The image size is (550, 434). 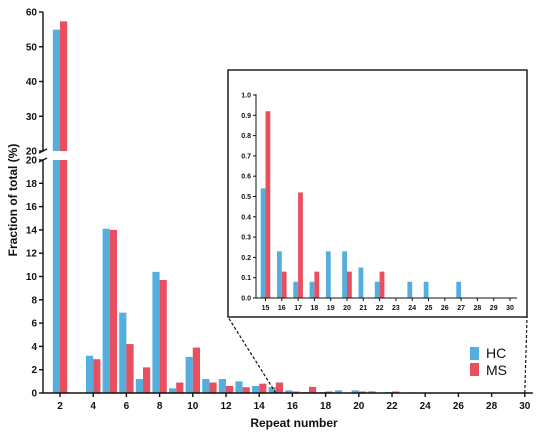 I want to click on x-tick-label-18: 18, so click(x=326, y=406).